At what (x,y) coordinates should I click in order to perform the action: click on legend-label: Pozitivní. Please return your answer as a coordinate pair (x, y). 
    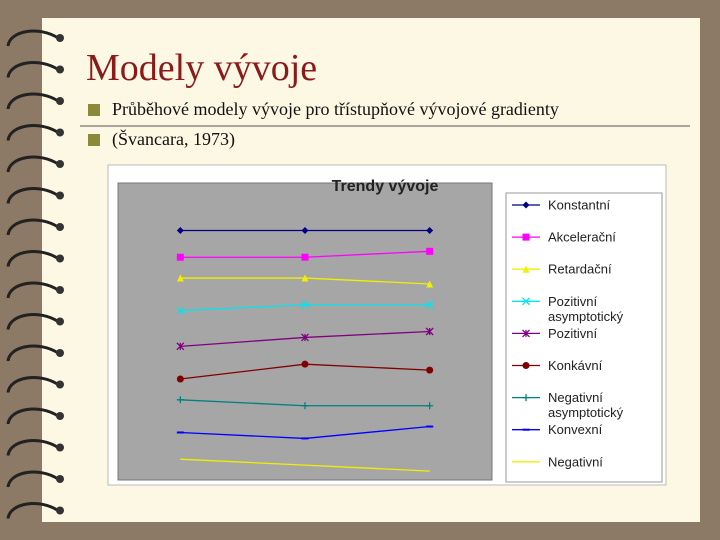
    Looking at the image, I should click on (573, 333).